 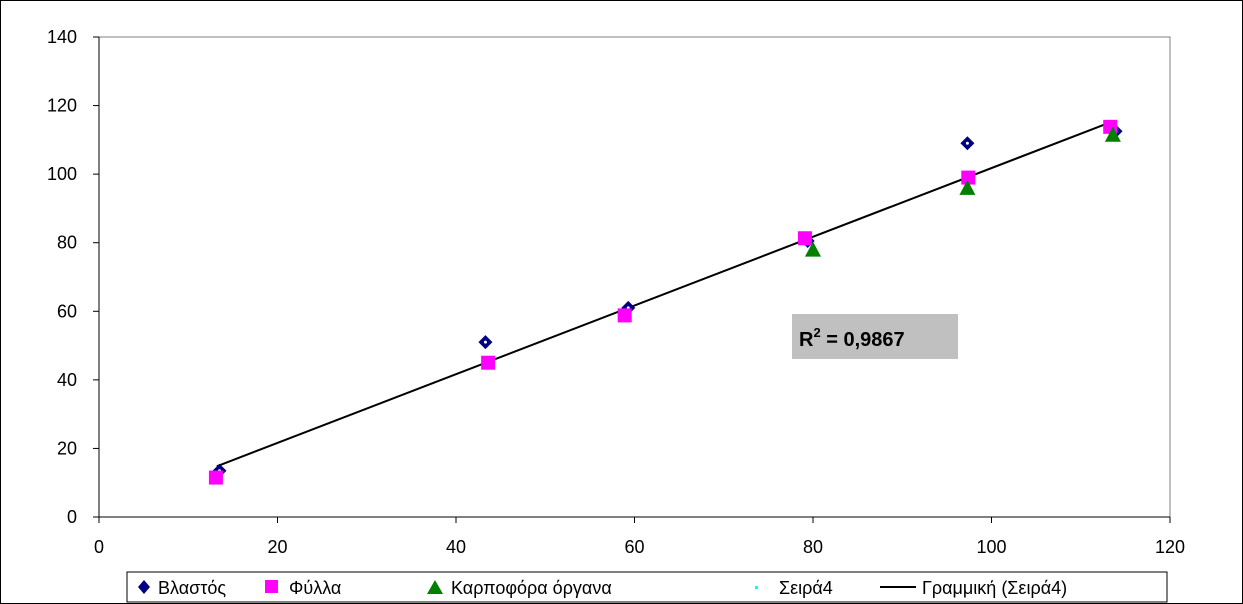 I want to click on r2-box, so click(x=875, y=336).